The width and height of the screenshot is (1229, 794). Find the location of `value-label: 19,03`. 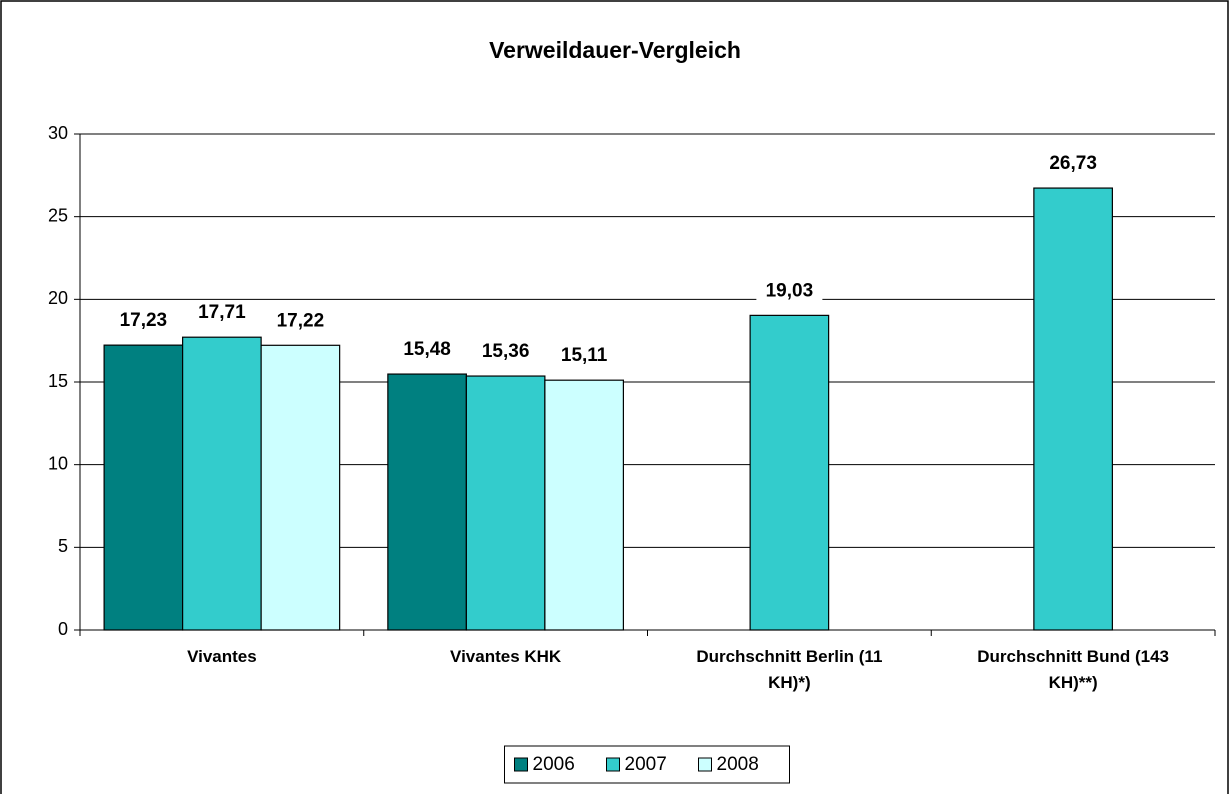

value-label: 19,03 is located at coordinates (790, 290).